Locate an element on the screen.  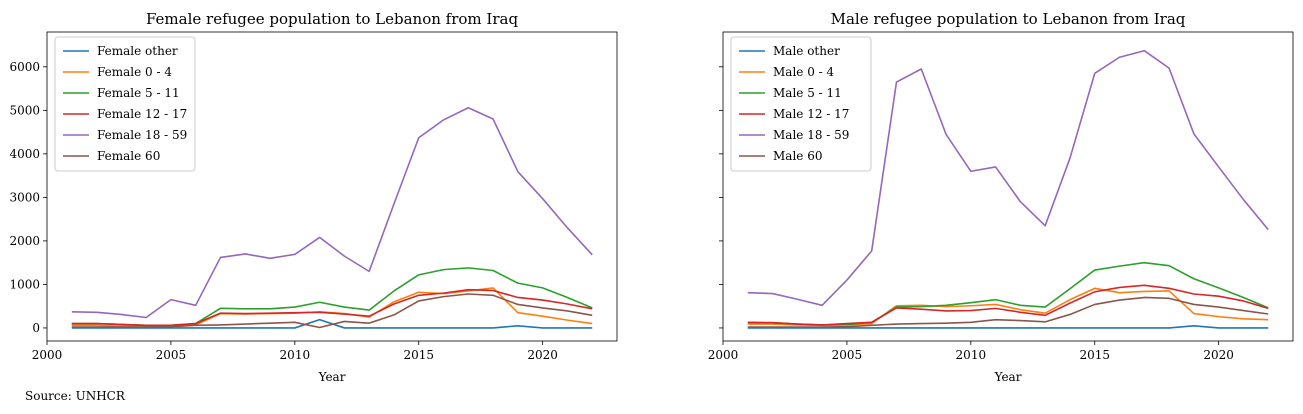
legend-entry: Male 60 is located at coordinates (797, 156).